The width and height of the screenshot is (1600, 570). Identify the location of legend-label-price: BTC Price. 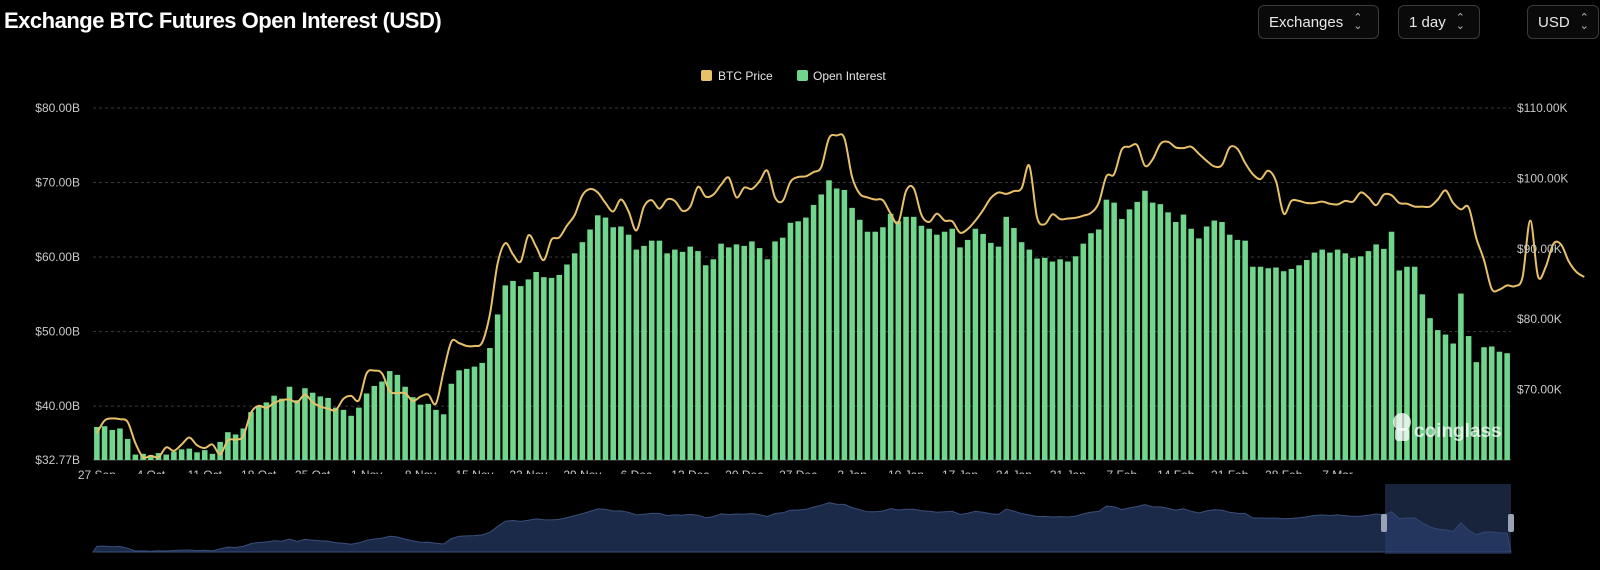
(745, 76).